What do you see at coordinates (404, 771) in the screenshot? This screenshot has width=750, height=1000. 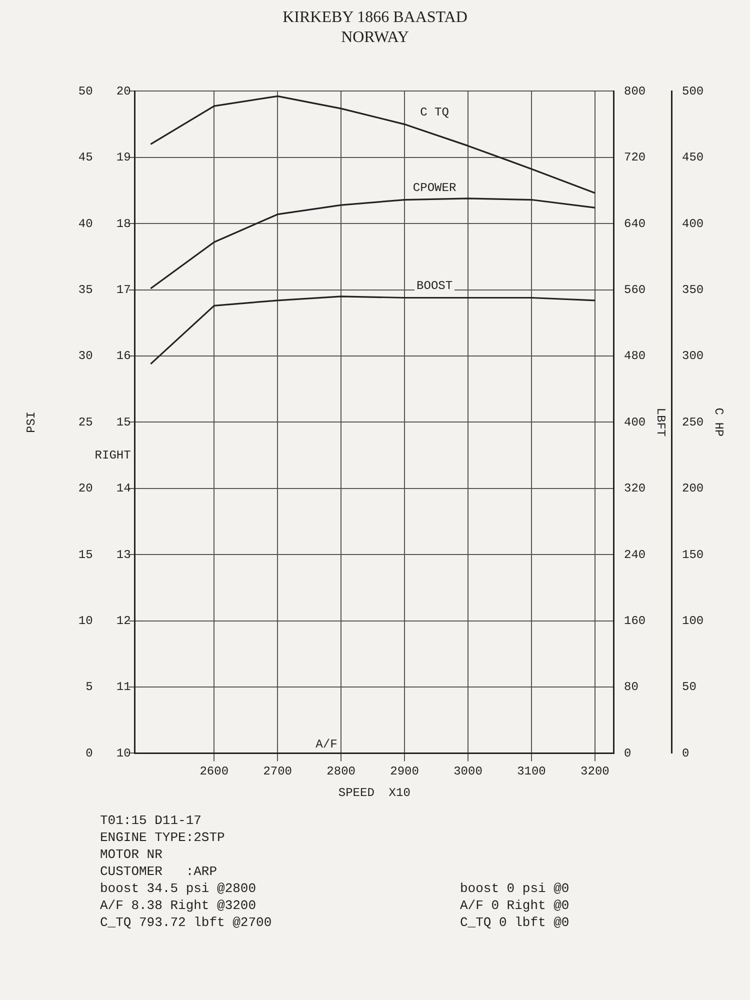 I see `x-tick-label: 2900` at bounding box center [404, 771].